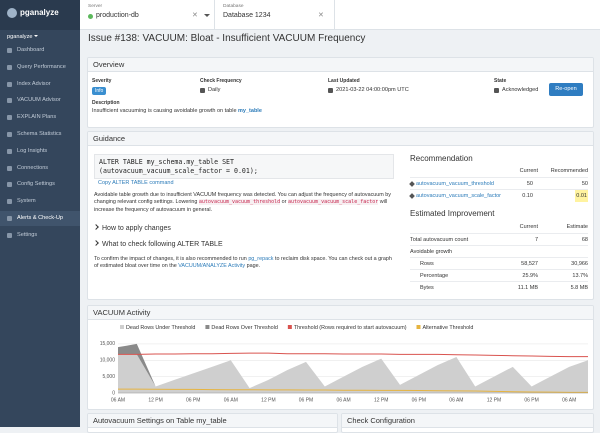 This screenshot has height=433, width=600. I want to click on recommended: 50, so click(584, 184).